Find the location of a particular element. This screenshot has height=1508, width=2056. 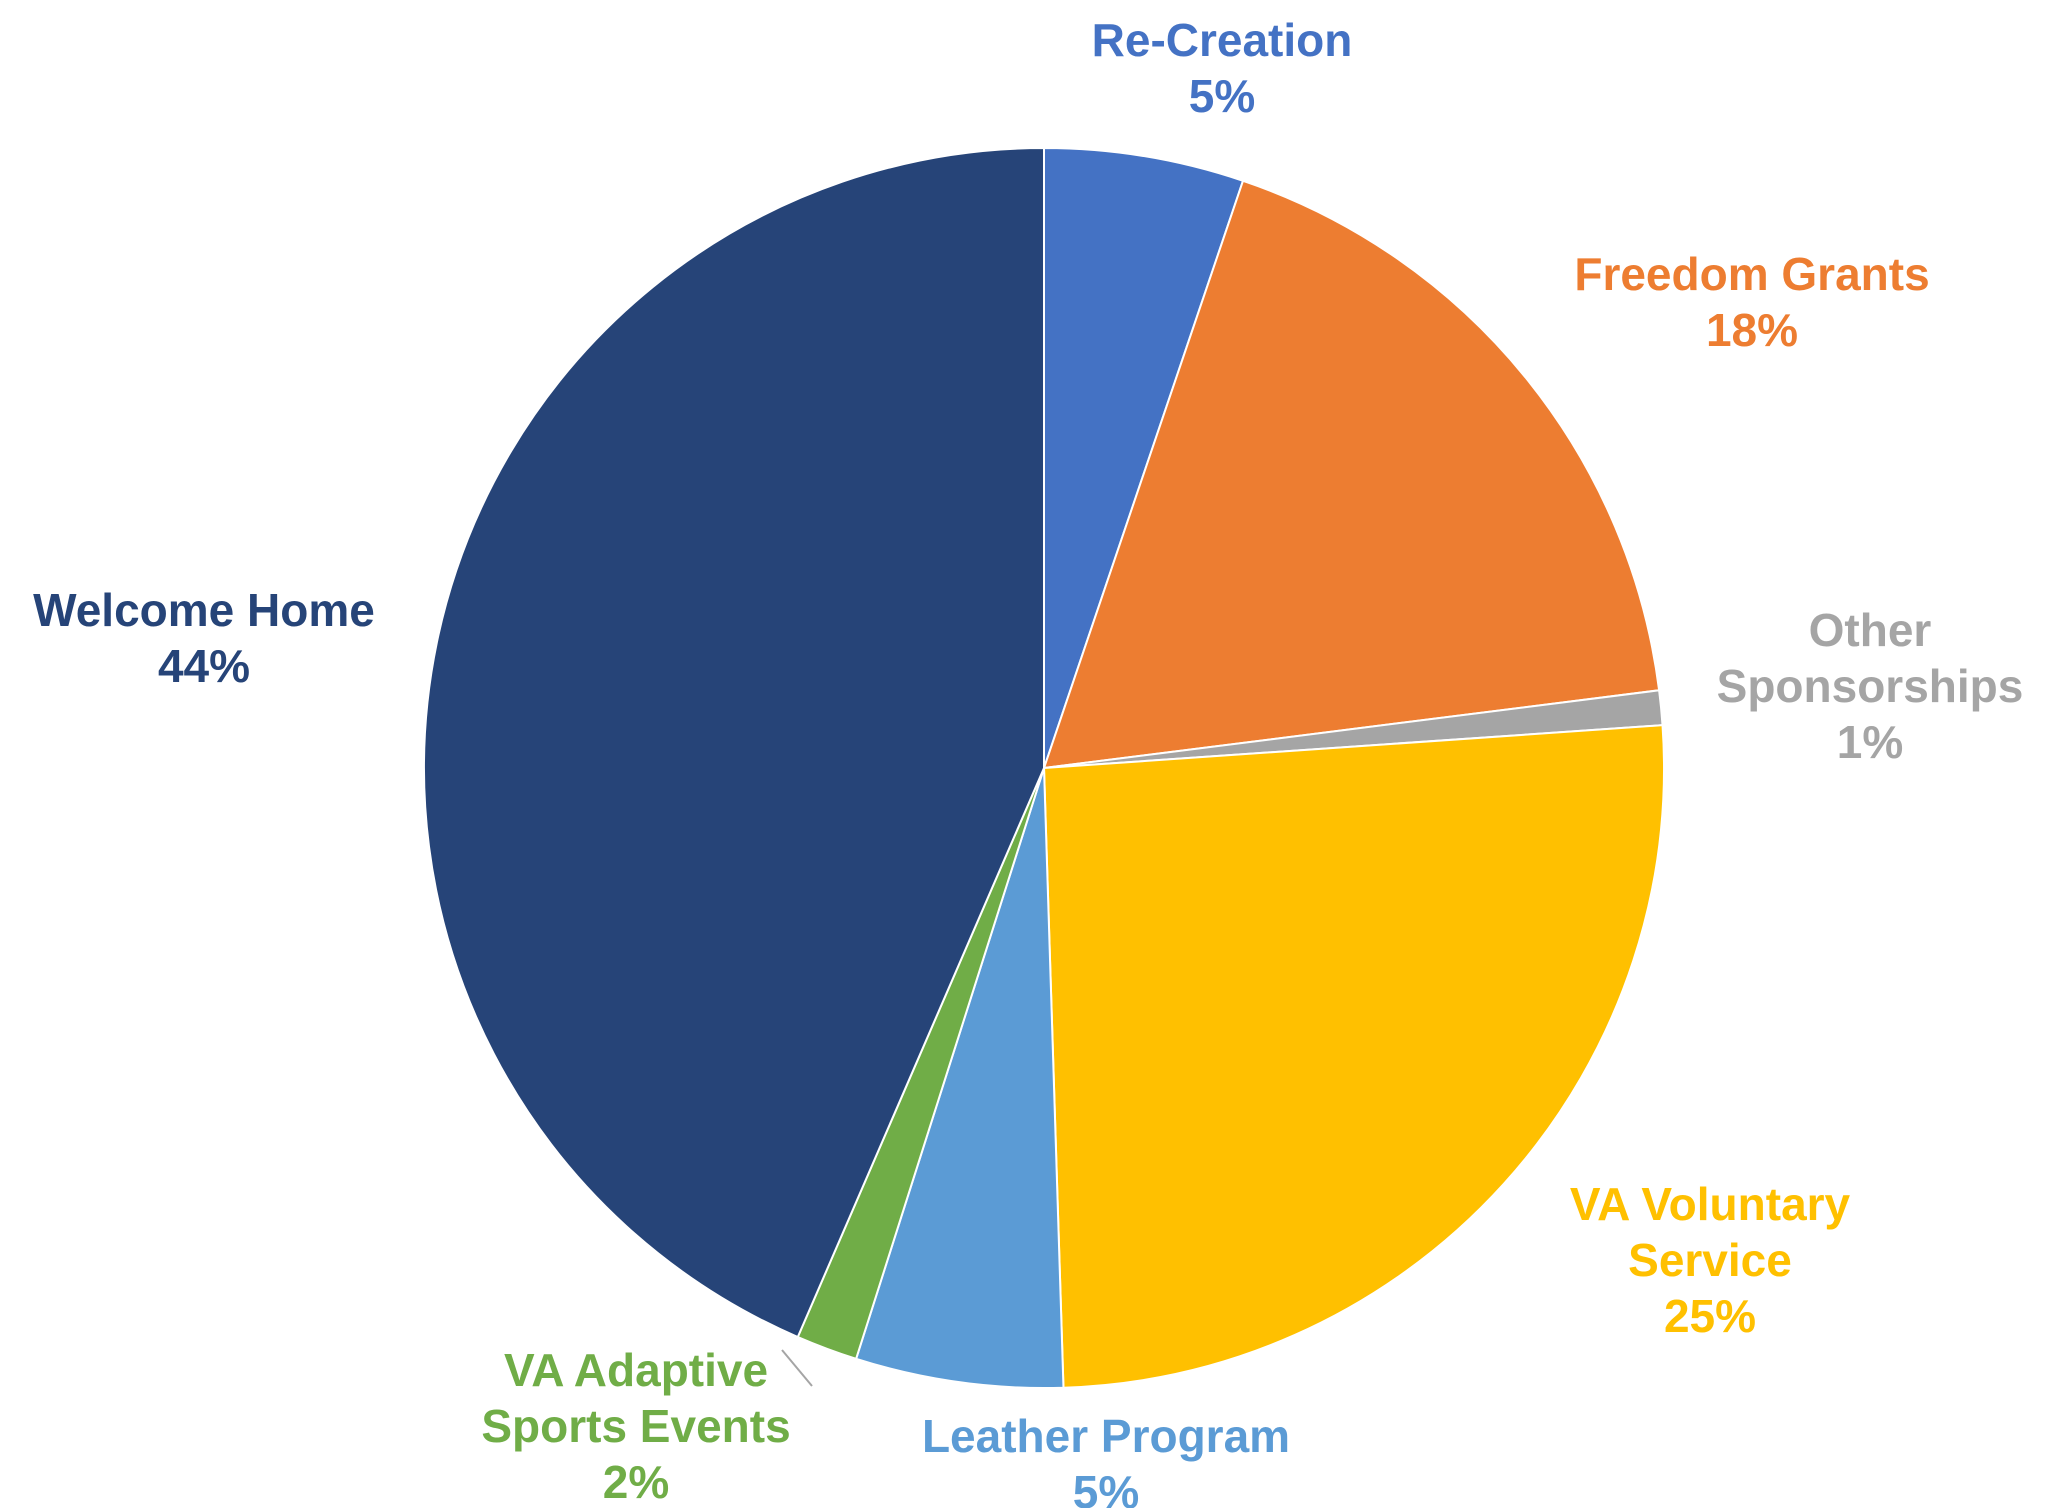

label-welcome-home-name: Welcome Home is located at coordinates (204, 610).